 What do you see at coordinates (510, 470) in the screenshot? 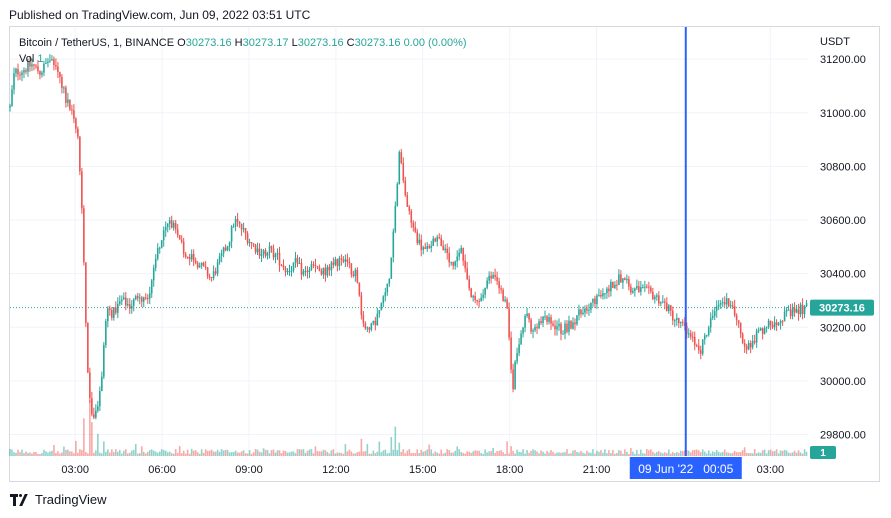
I see `x-tick-label: 18:00` at bounding box center [510, 470].